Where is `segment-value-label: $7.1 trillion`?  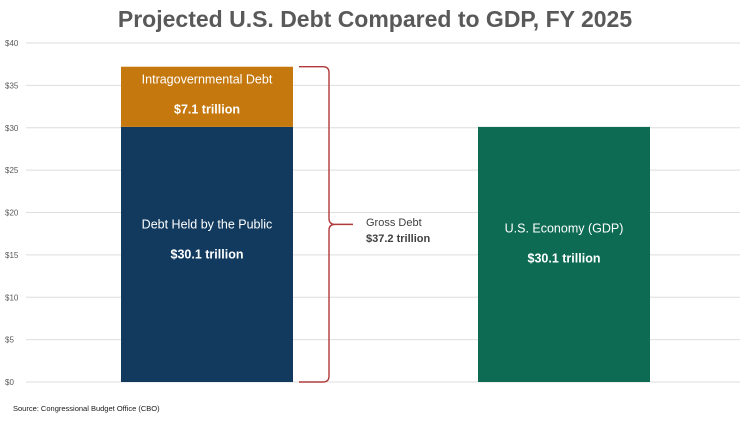
segment-value-label: $7.1 trillion is located at coordinates (207, 110).